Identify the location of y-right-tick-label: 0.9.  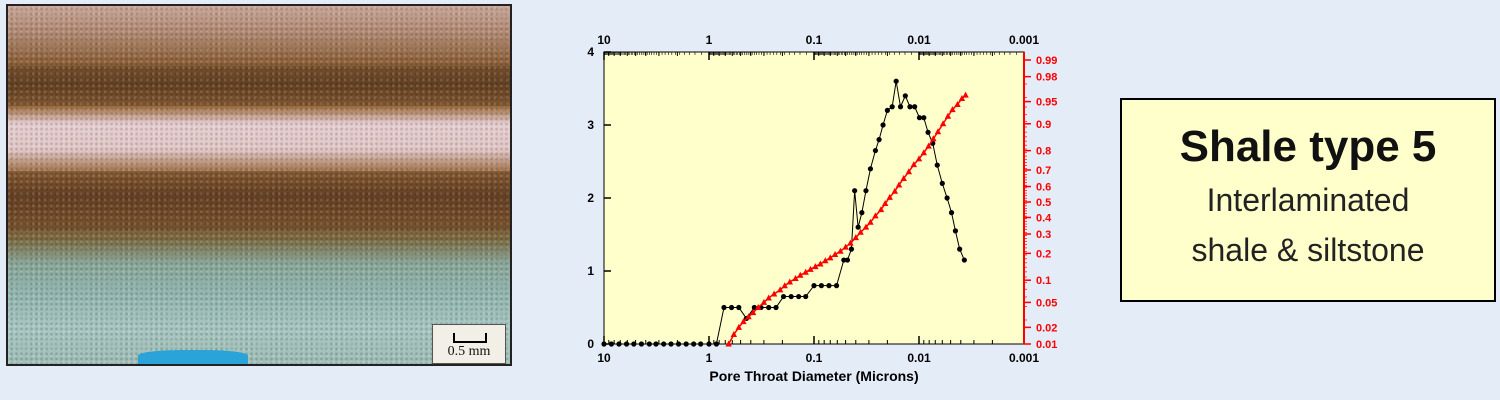
(1043, 125).